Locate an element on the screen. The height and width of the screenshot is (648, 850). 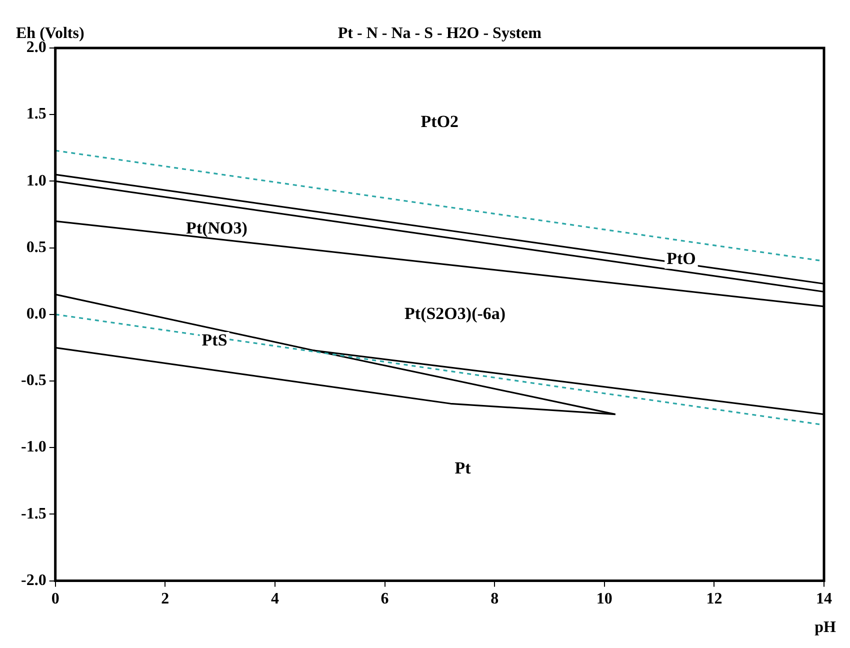
y-tick-label: 0.5 is located at coordinates (36, 247).